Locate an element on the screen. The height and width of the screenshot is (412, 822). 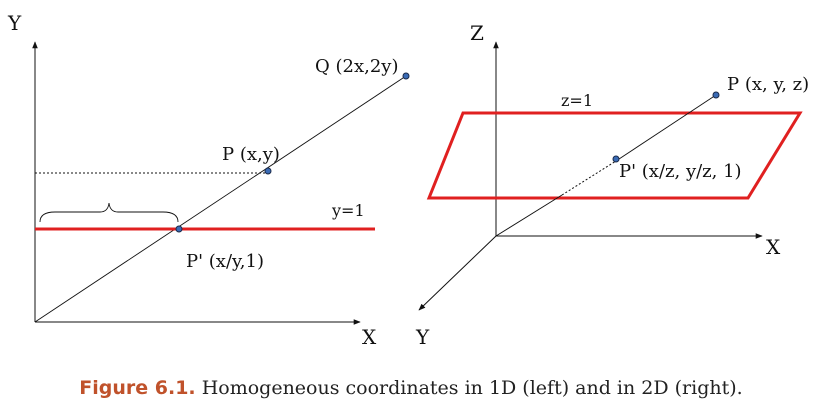
right-ray-lower is located at coordinates (529, 215).